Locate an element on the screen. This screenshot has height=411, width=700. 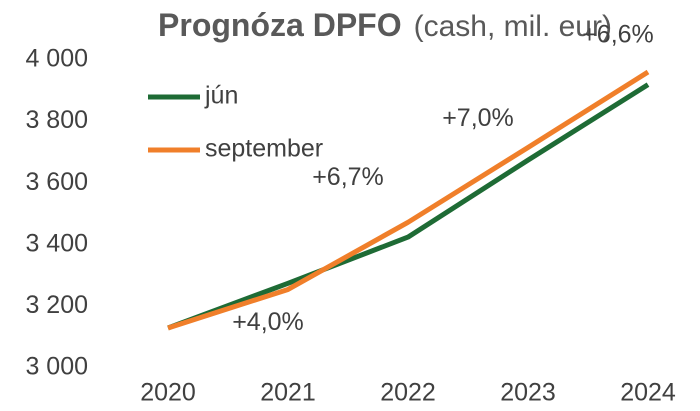
legend-label: september is located at coordinates (264, 149).